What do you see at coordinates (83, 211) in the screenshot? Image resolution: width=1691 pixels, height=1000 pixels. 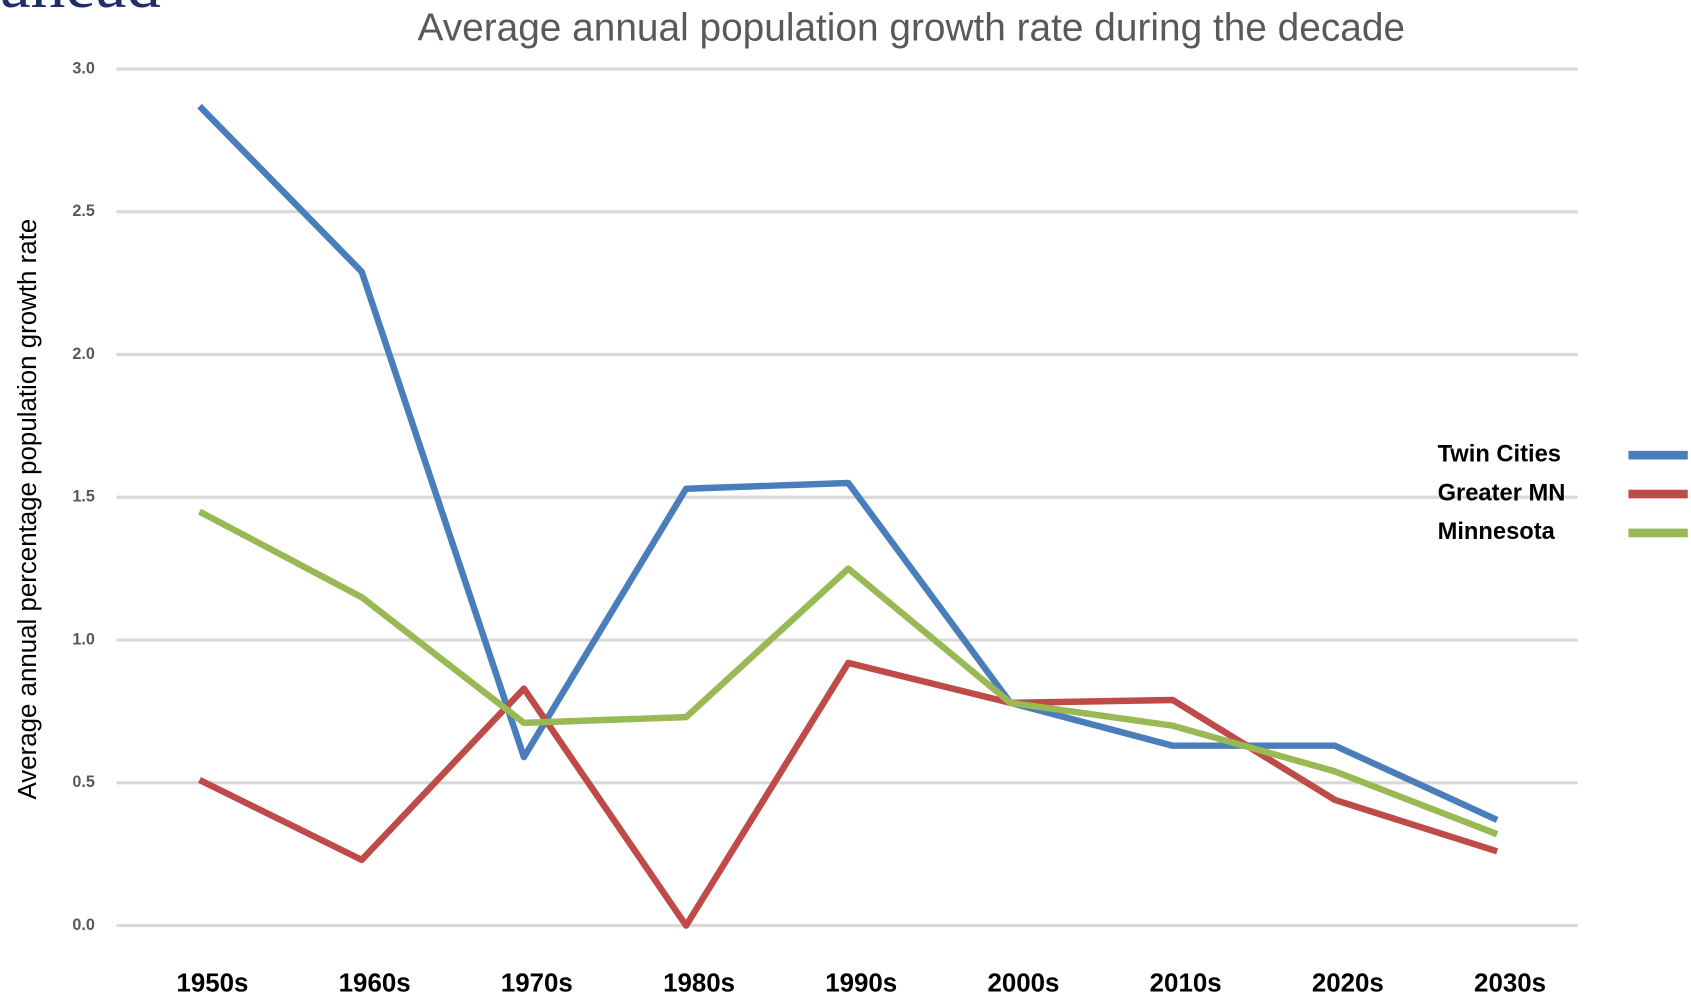 I see `y-tick-label: 2.5` at bounding box center [83, 211].